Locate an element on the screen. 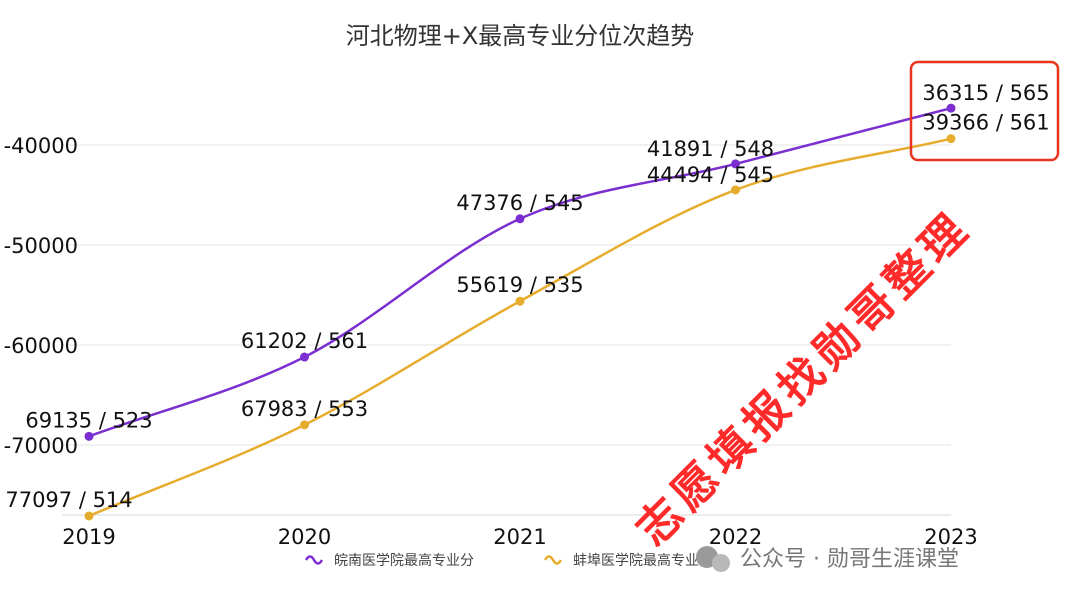 Image resolution: width=1080 pixels, height=603 pixels. legend: 皖南医学院最高专业分 蚌埠医学院最高专业分 is located at coordinates (508, 560).